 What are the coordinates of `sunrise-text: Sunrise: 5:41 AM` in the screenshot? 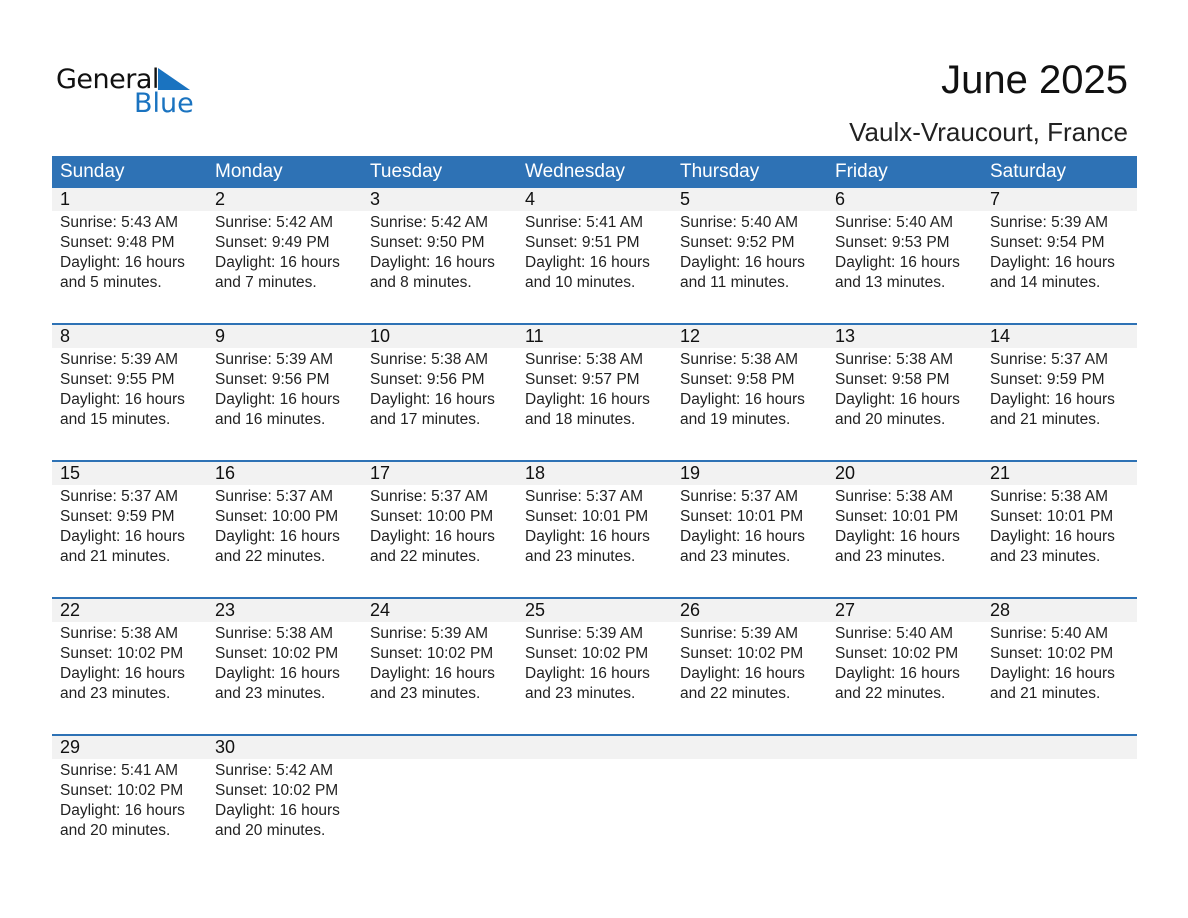 It's located at (119, 770).